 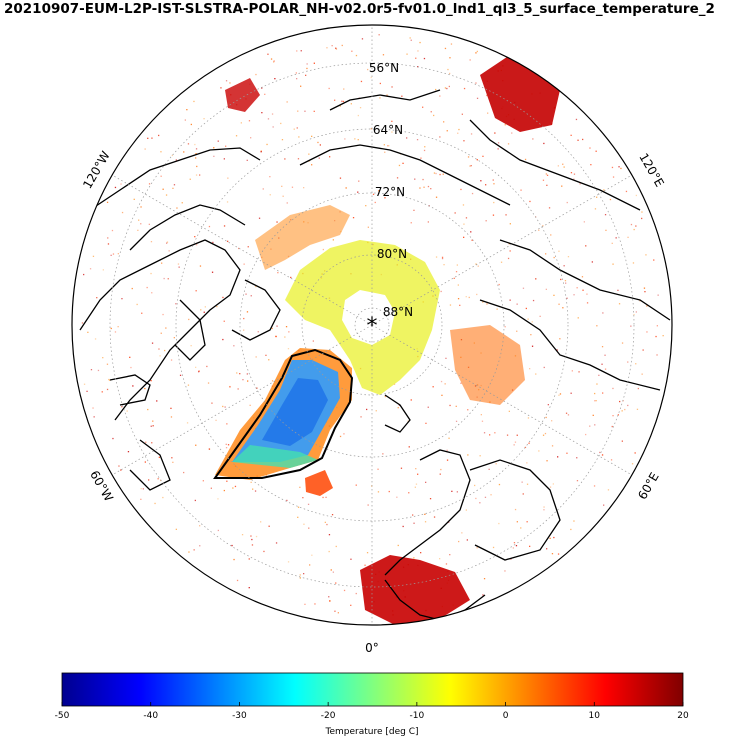 What do you see at coordinates (372, 711) in the screenshot?
I see `colorbar-ticks: -50 -40 -30 -20 -10 0 10 20` at bounding box center [372, 711].